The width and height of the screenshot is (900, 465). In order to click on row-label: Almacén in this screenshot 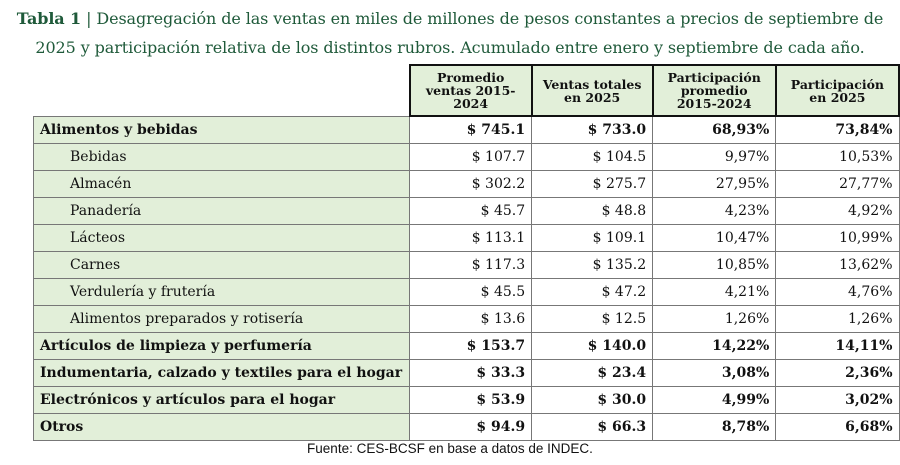, I will do `click(221, 184)`.